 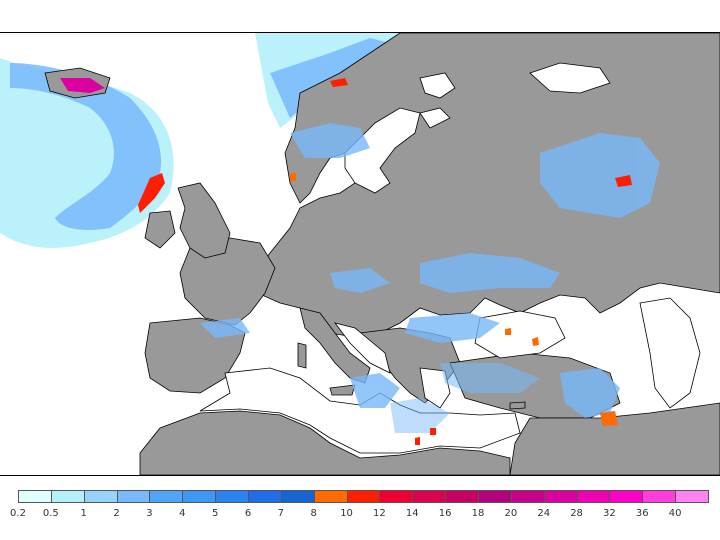 What do you see at coordinates (379, 513) in the screenshot?
I see `legend-label: 12` at bounding box center [379, 513].